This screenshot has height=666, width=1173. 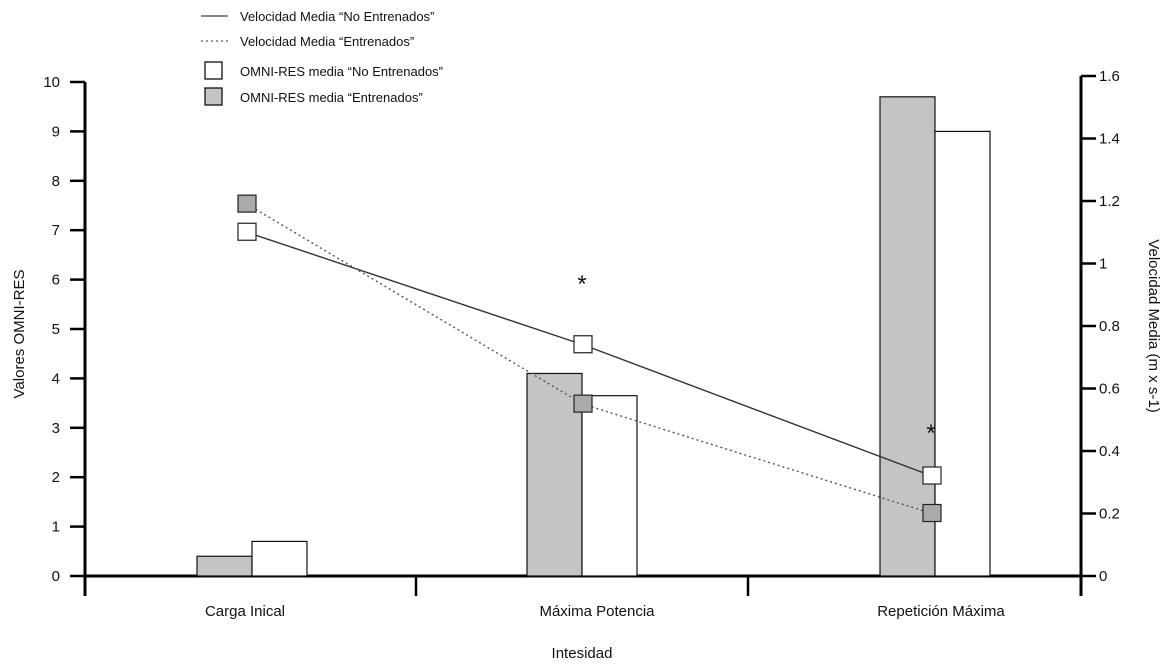 What do you see at coordinates (19, 334) in the screenshot?
I see `y-axis-left-title: Valores OMNI-RES` at bounding box center [19, 334].